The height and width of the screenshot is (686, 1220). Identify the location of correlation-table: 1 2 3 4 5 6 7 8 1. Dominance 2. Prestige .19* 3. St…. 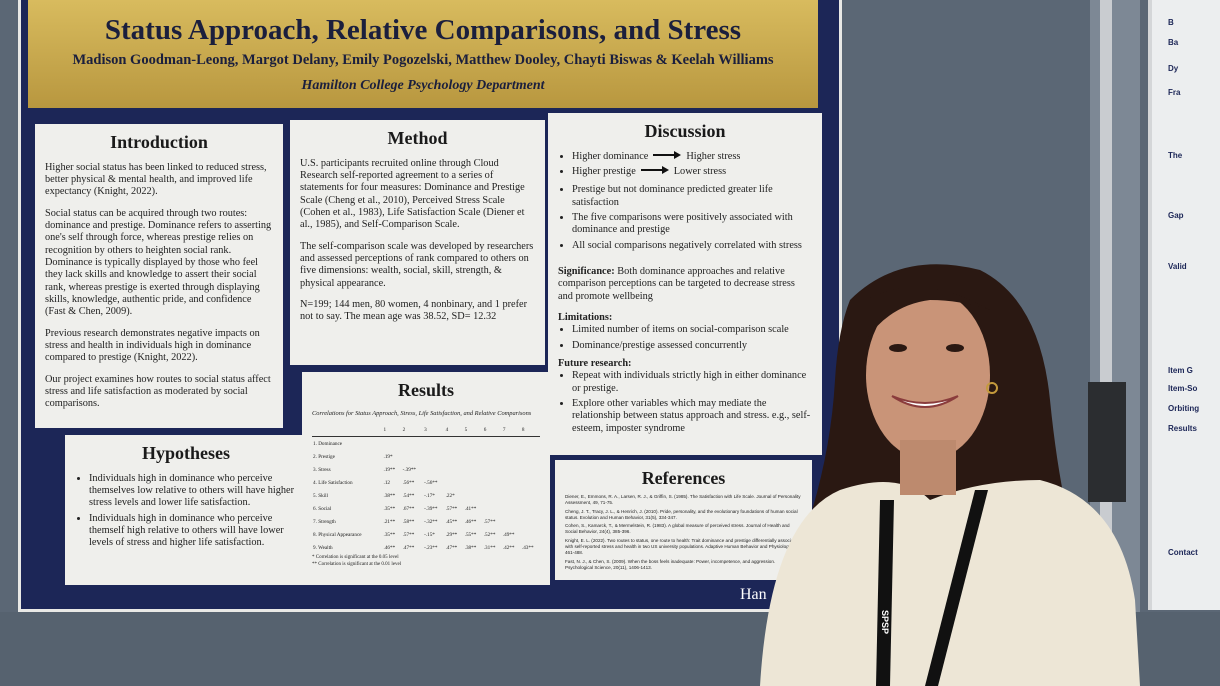
(426, 488).